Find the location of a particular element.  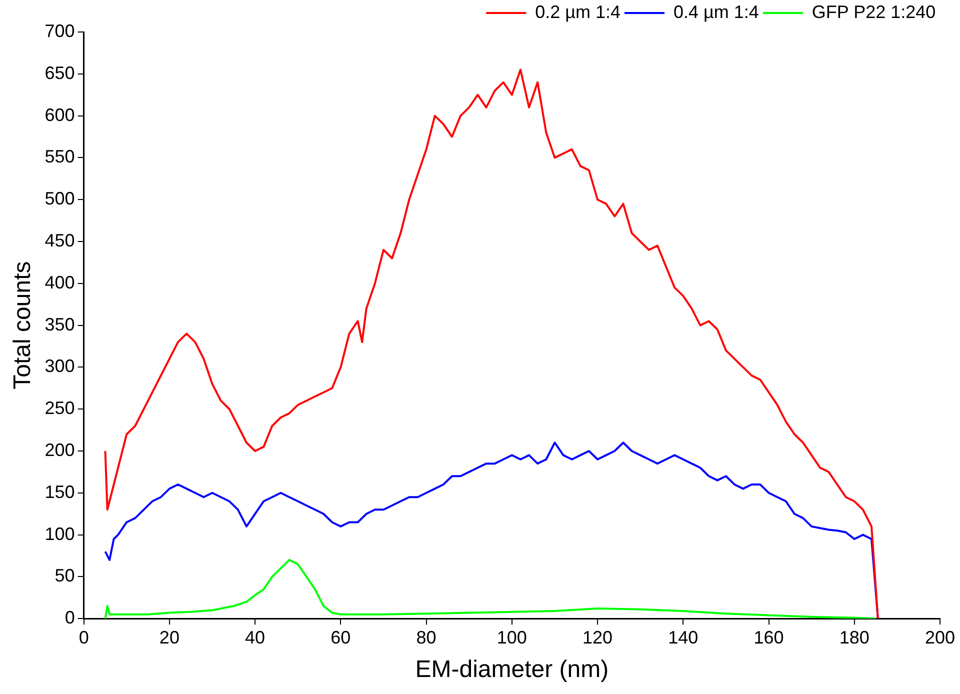

x-tick-label: 80 is located at coordinates (426, 637).